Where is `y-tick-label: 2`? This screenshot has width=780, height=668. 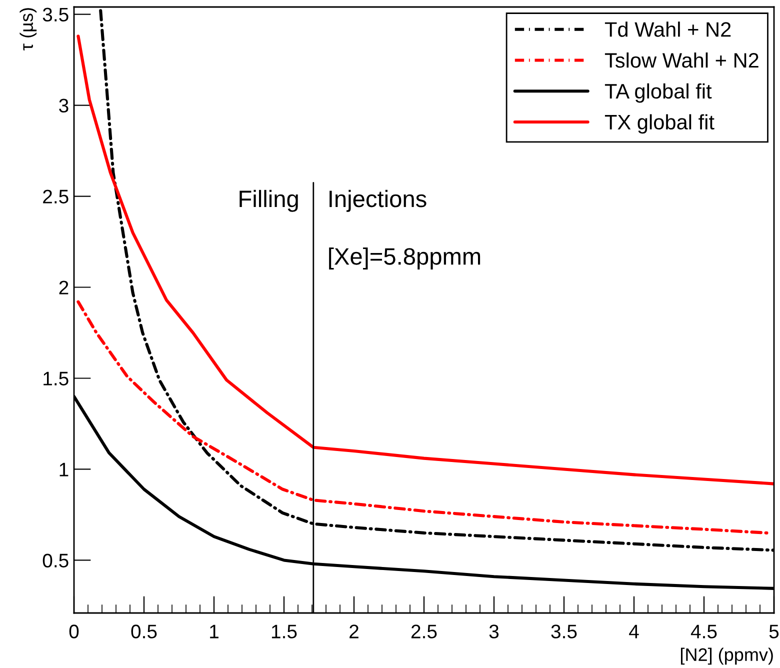 y-tick-label: 2 is located at coordinates (63, 287).